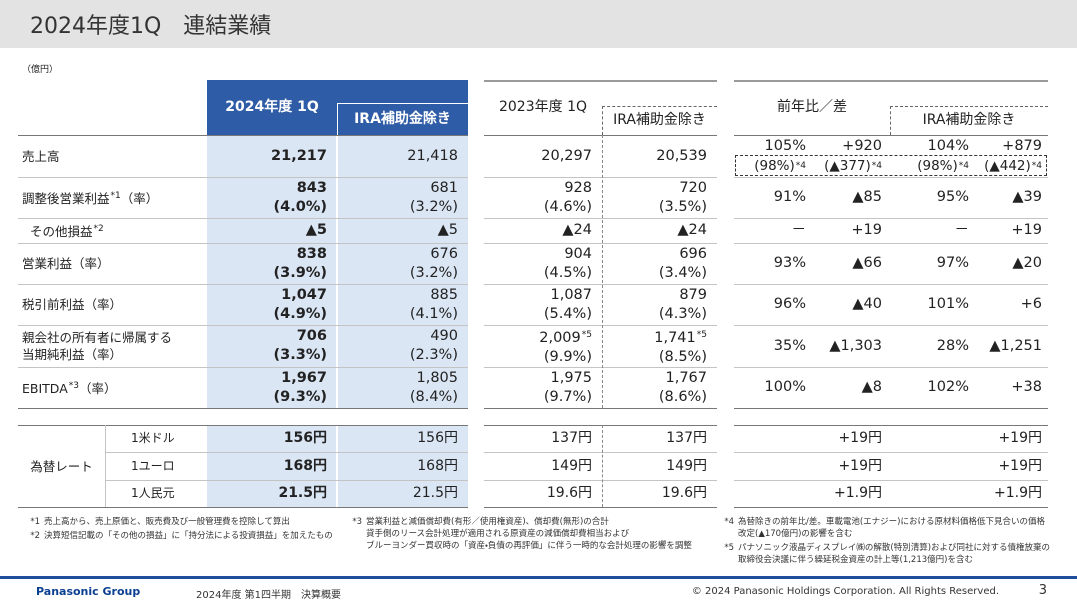  I want to click on ratio: 104%, so click(948, 145).